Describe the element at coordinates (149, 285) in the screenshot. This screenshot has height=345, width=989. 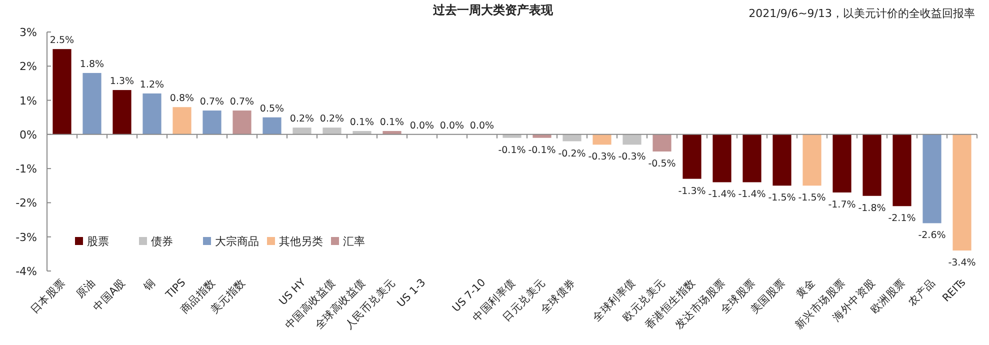
I see `x-tick-label: 铜` at that location.